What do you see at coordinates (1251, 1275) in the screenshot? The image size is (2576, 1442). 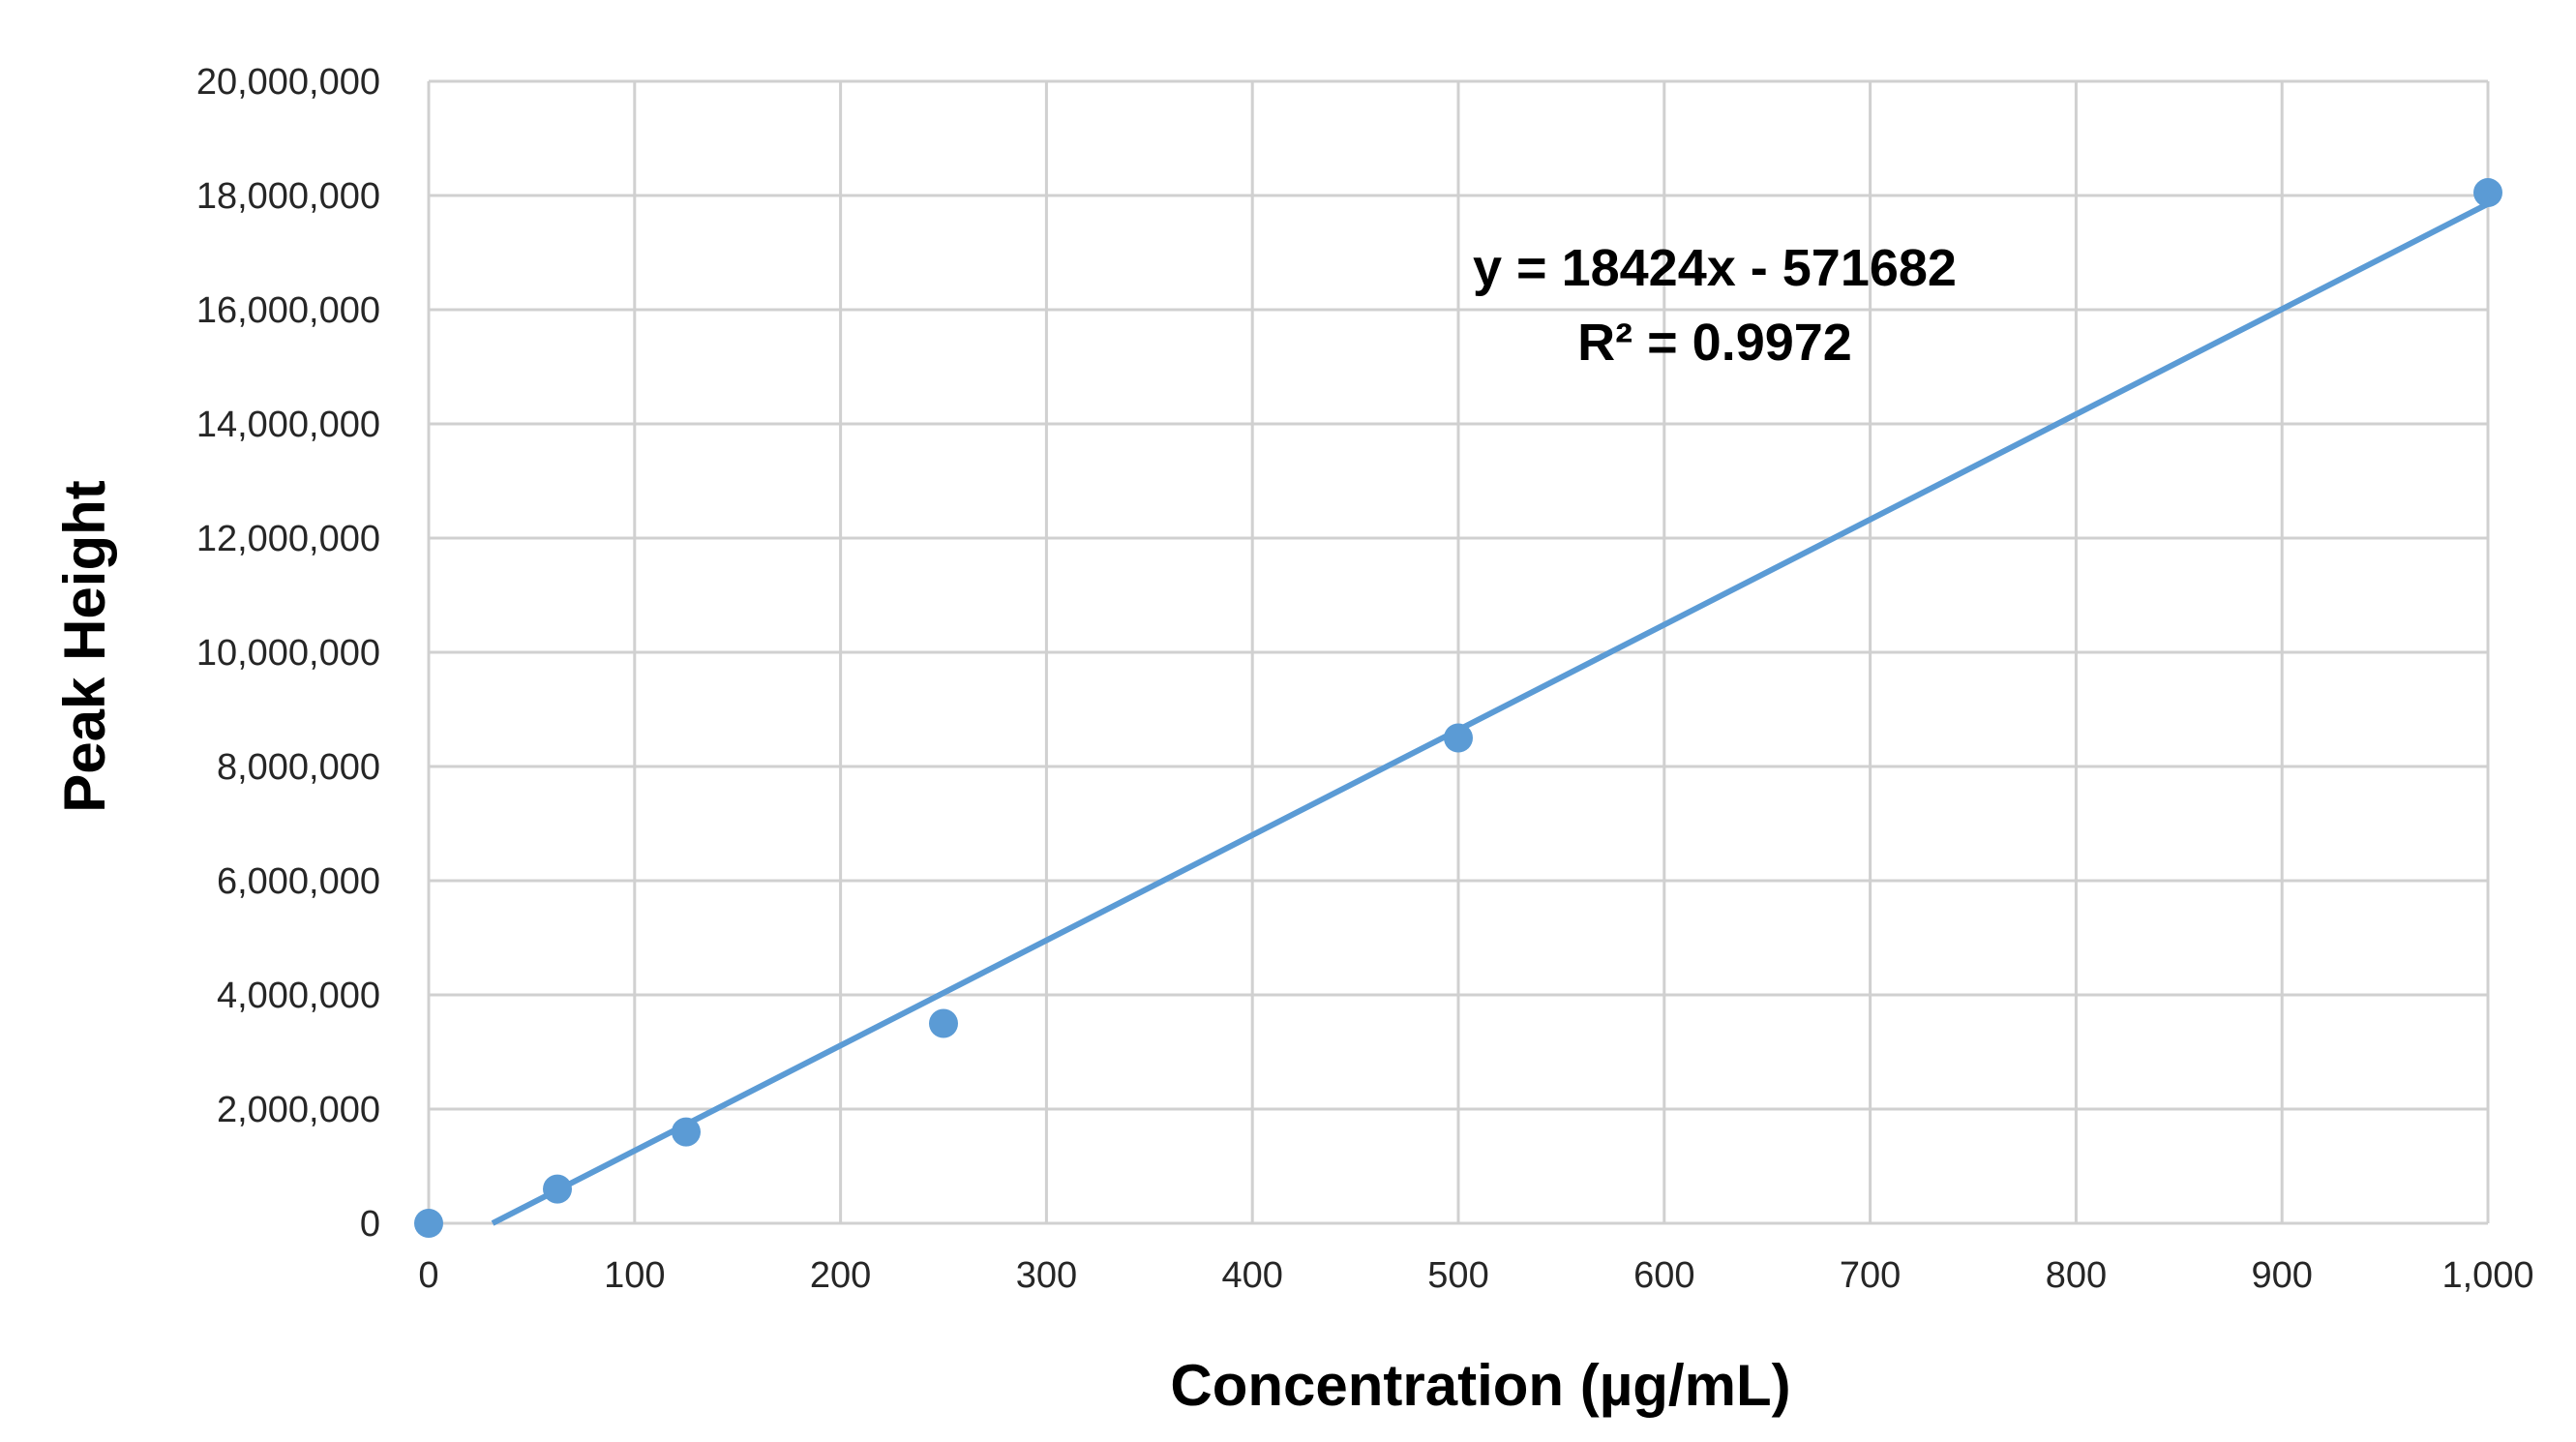 I see `x-tick-label: 400` at bounding box center [1251, 1275].